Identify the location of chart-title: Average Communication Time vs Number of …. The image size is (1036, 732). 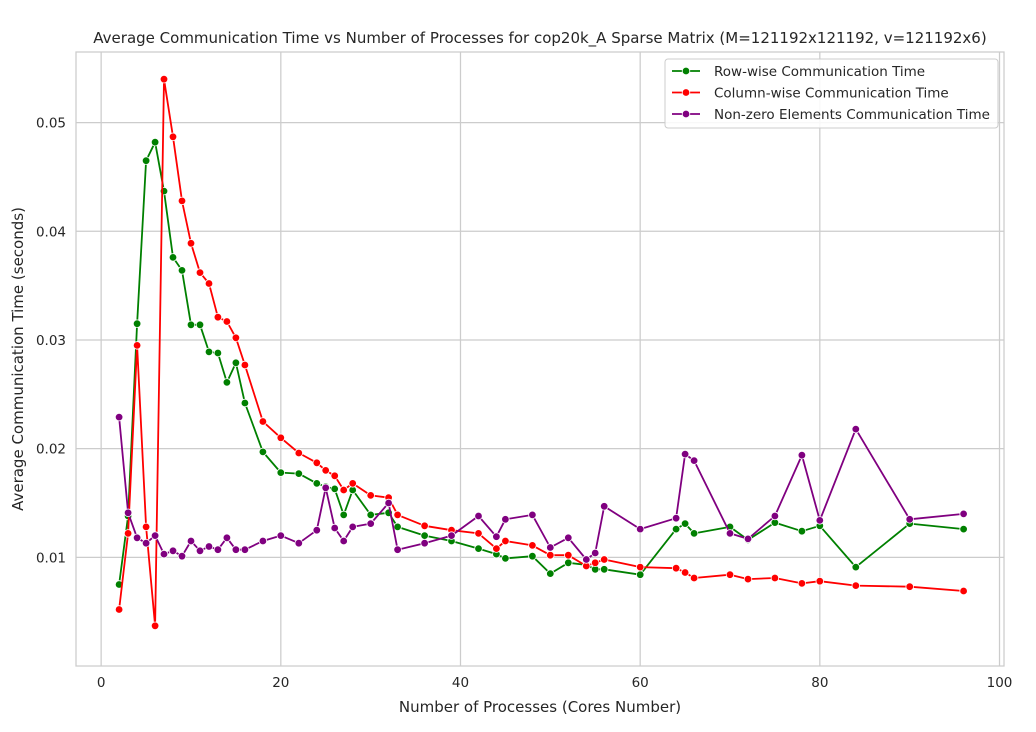
(539, 38).